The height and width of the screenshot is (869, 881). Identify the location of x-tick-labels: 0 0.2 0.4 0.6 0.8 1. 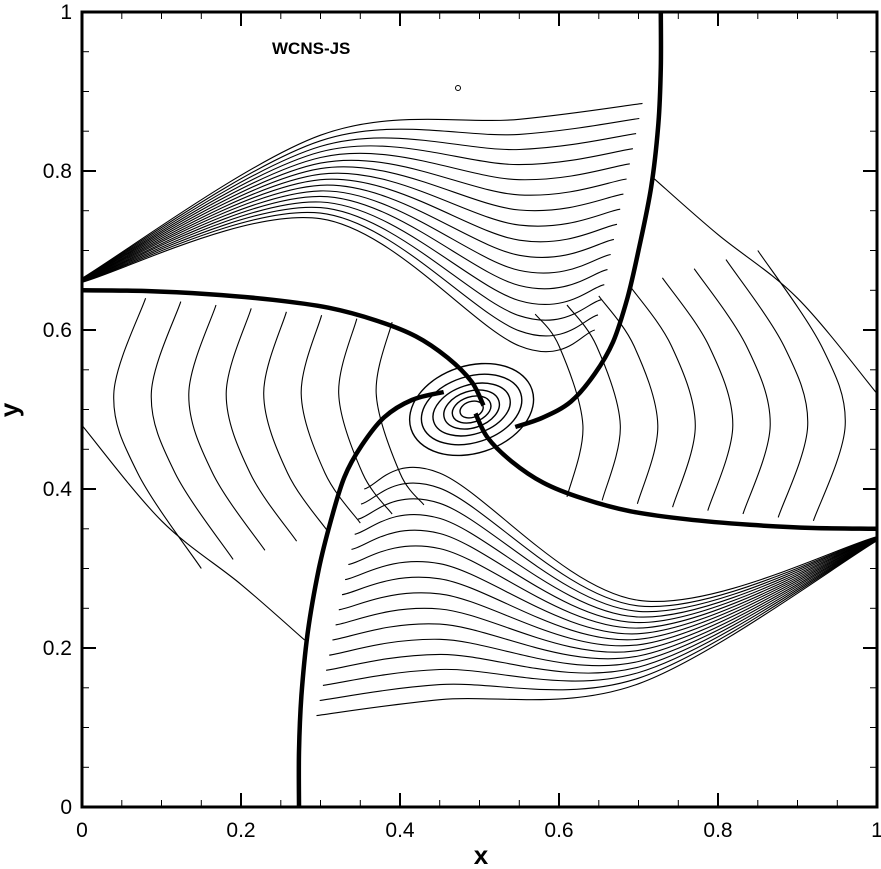
(478, 830).